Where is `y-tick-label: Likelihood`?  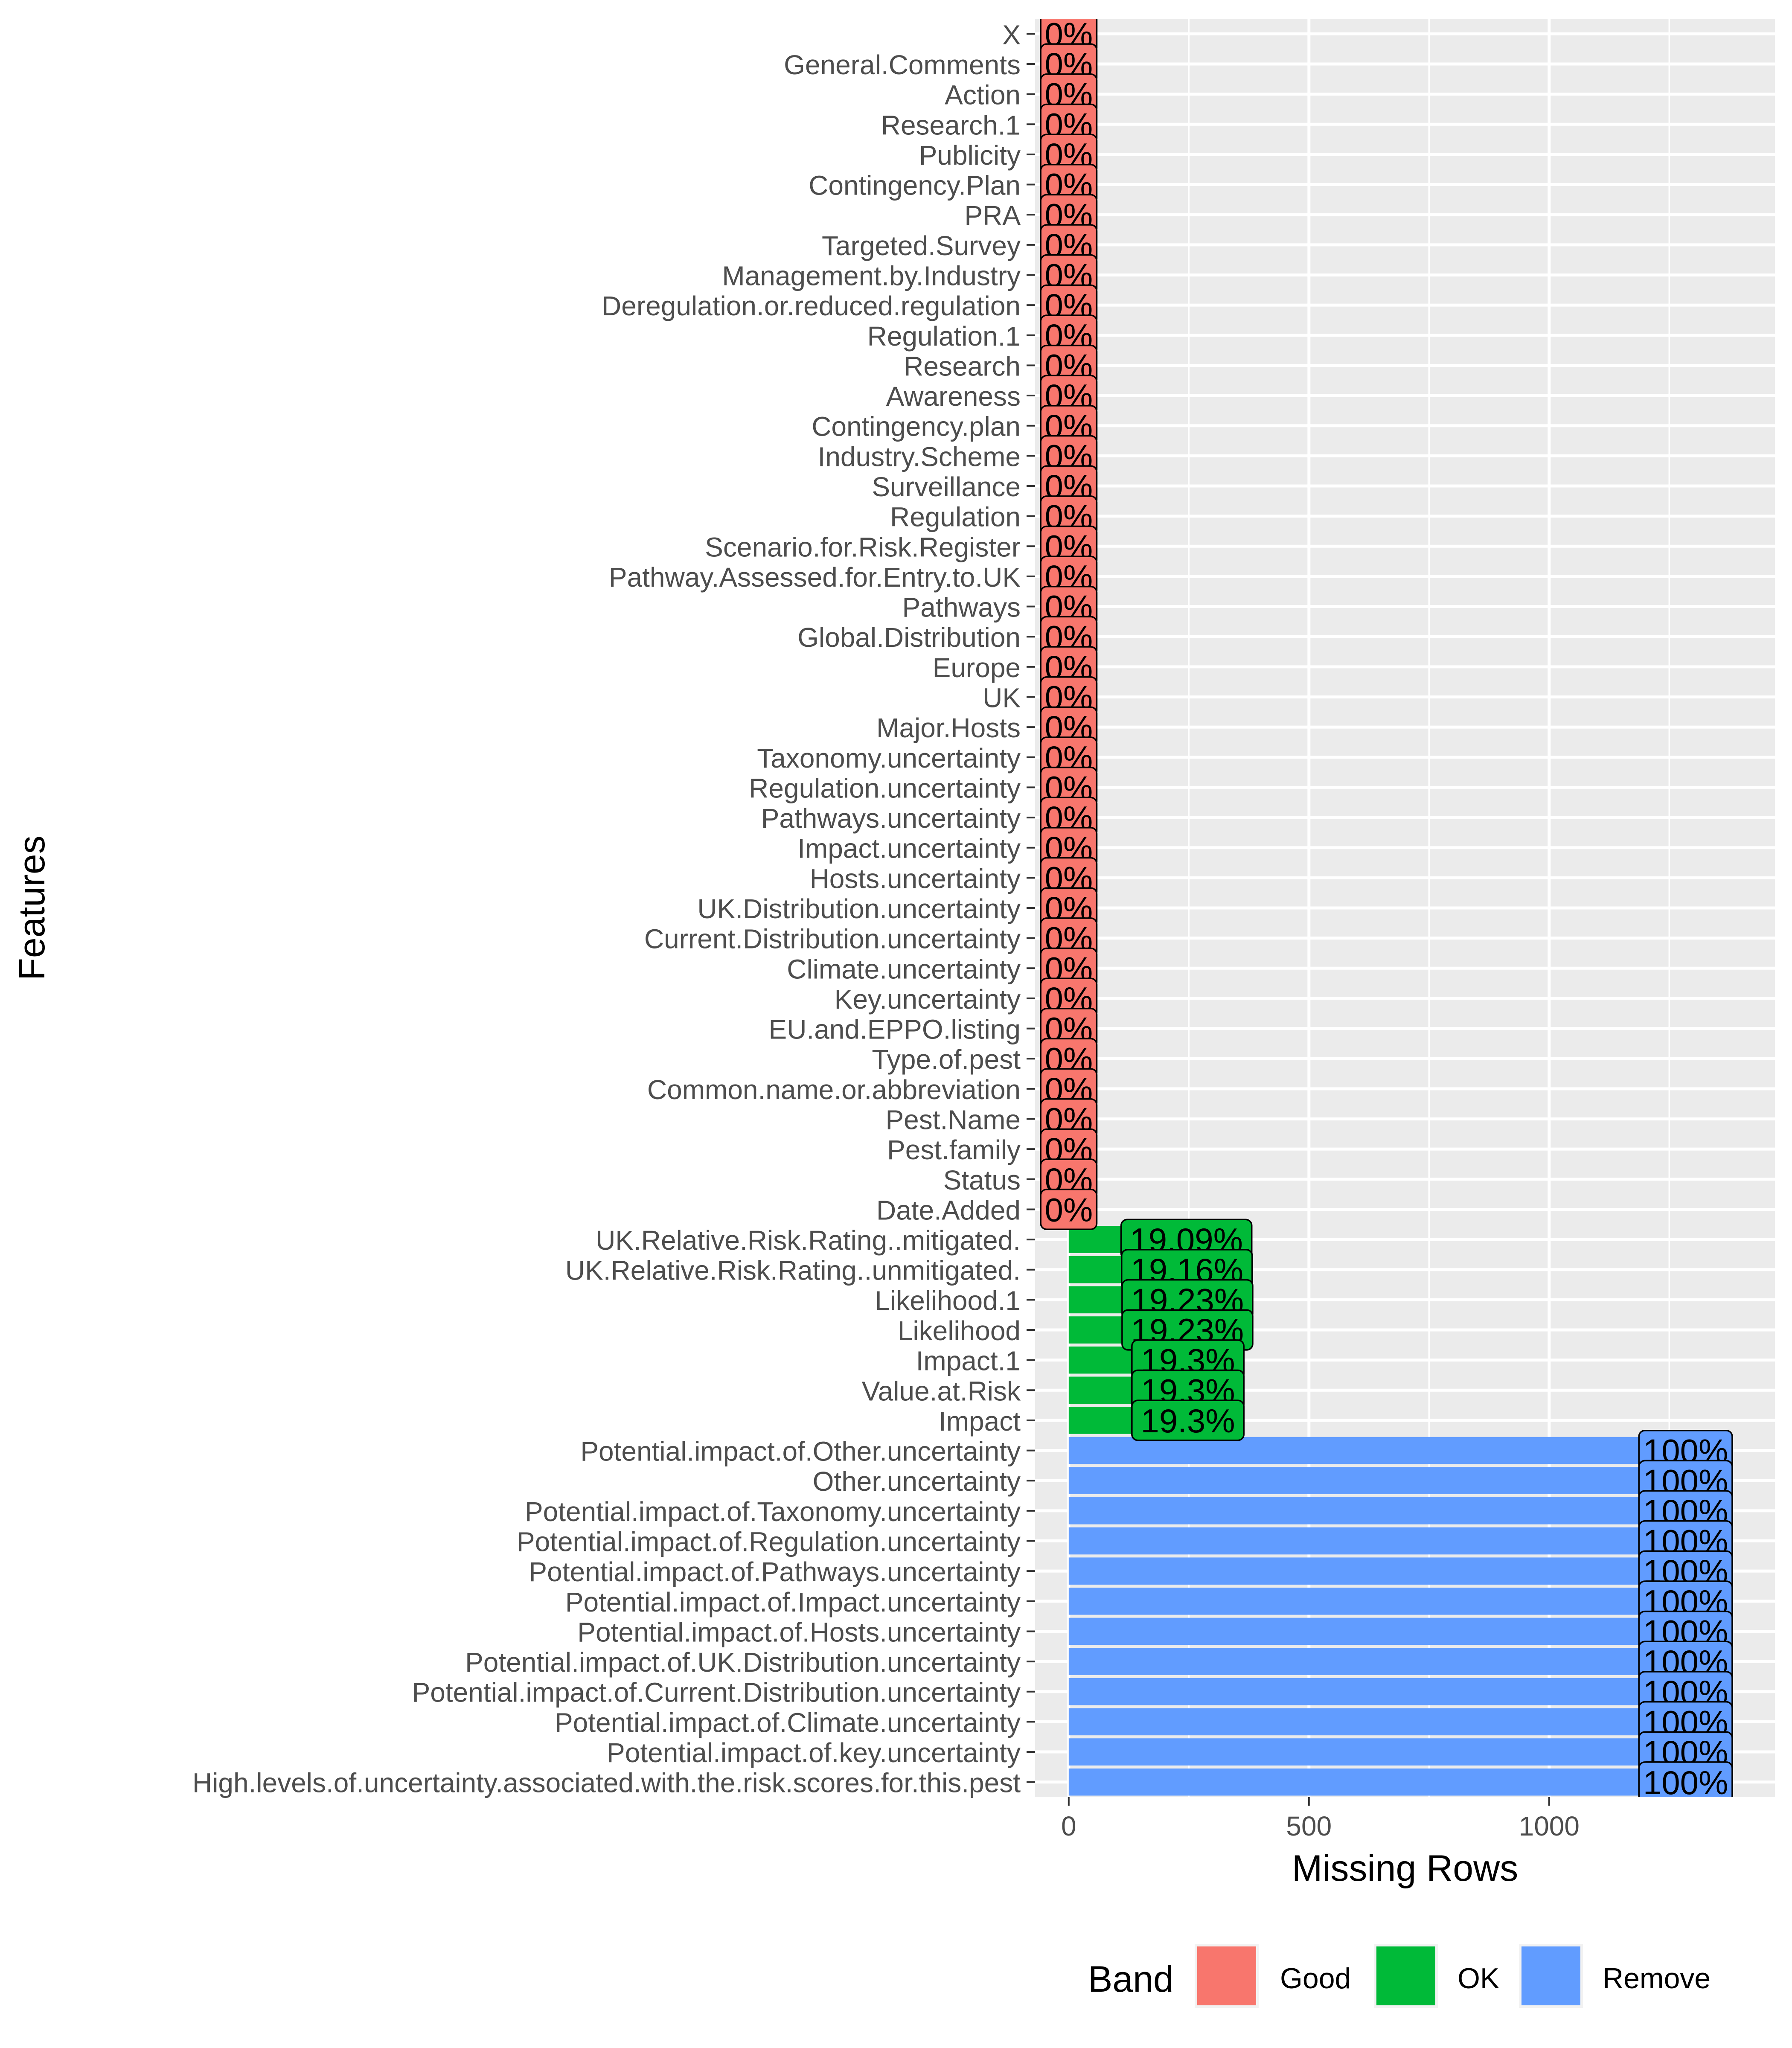
y-tick-label: Likelihood is located at coordinates (960, 1330).